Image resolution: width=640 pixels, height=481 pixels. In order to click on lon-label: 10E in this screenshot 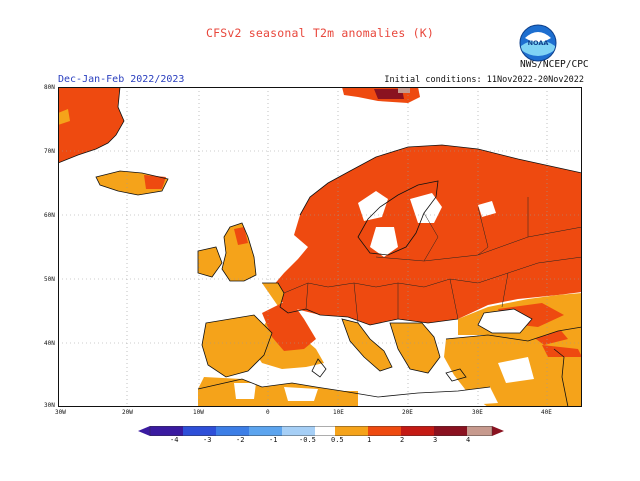, I will do `click(338, 412)`.